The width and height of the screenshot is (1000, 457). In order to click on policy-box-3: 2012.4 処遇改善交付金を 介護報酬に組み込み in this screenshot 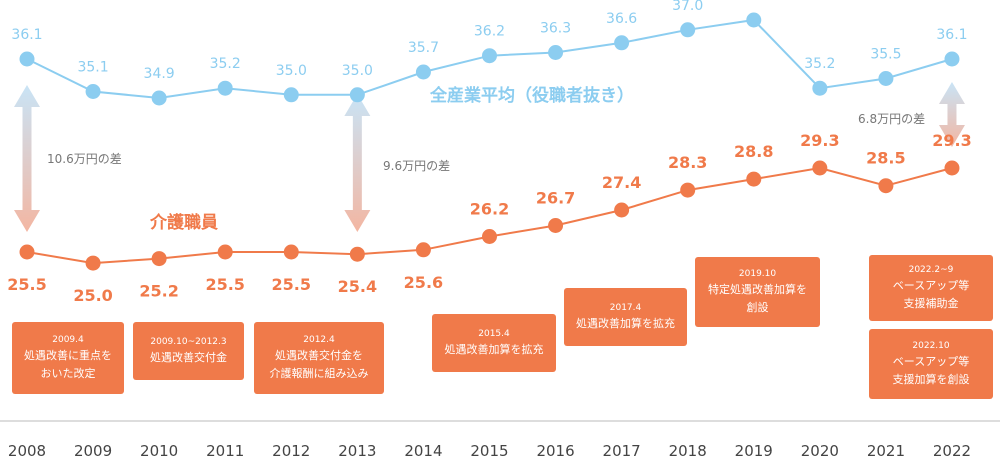, I will do `click(319, 358)`.